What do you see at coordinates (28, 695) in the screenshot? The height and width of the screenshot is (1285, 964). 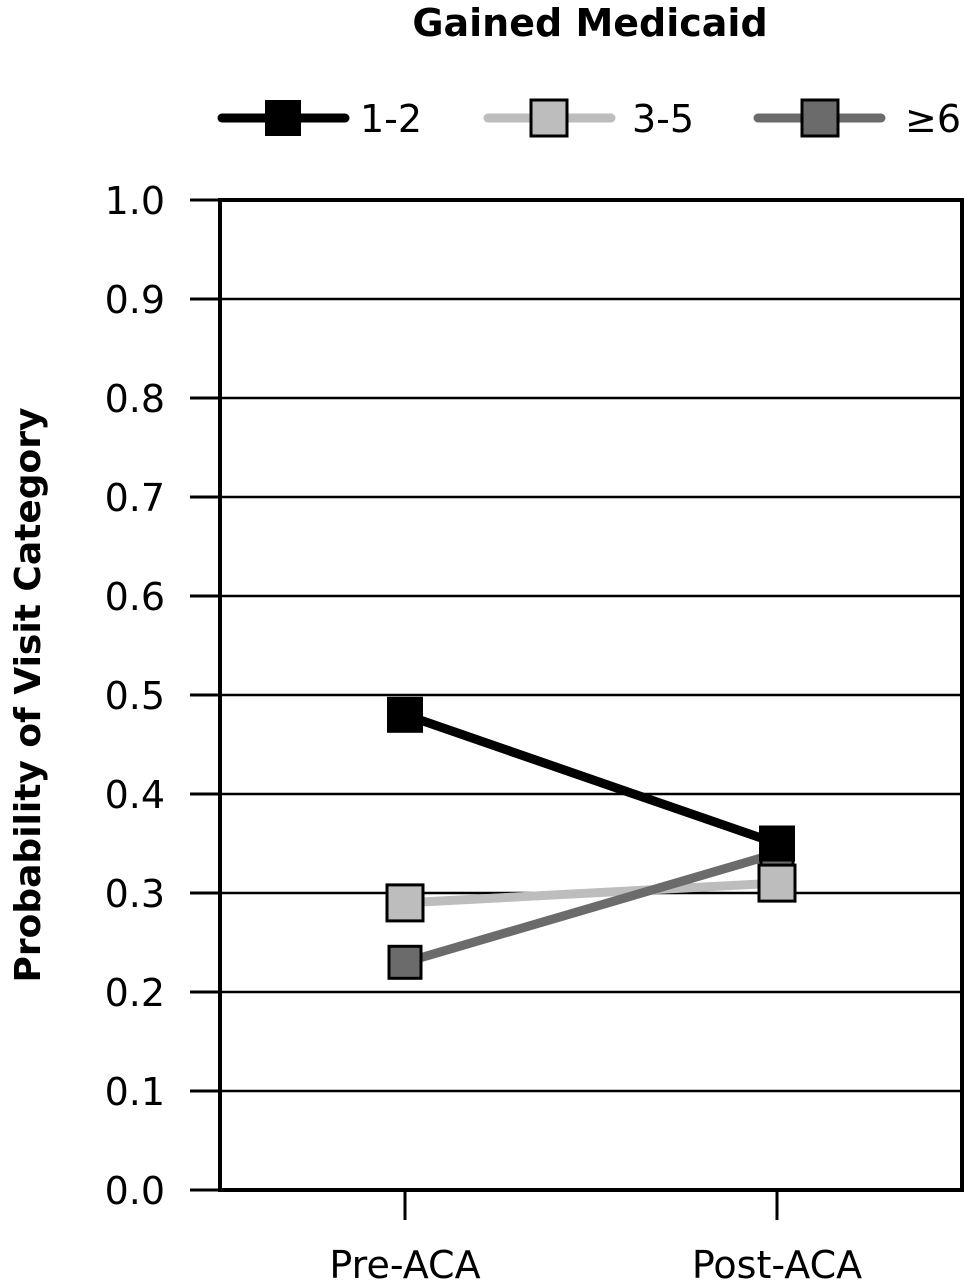 I see `y-axis-title: Probability of Visit Category` at bounding box center [28, 695].